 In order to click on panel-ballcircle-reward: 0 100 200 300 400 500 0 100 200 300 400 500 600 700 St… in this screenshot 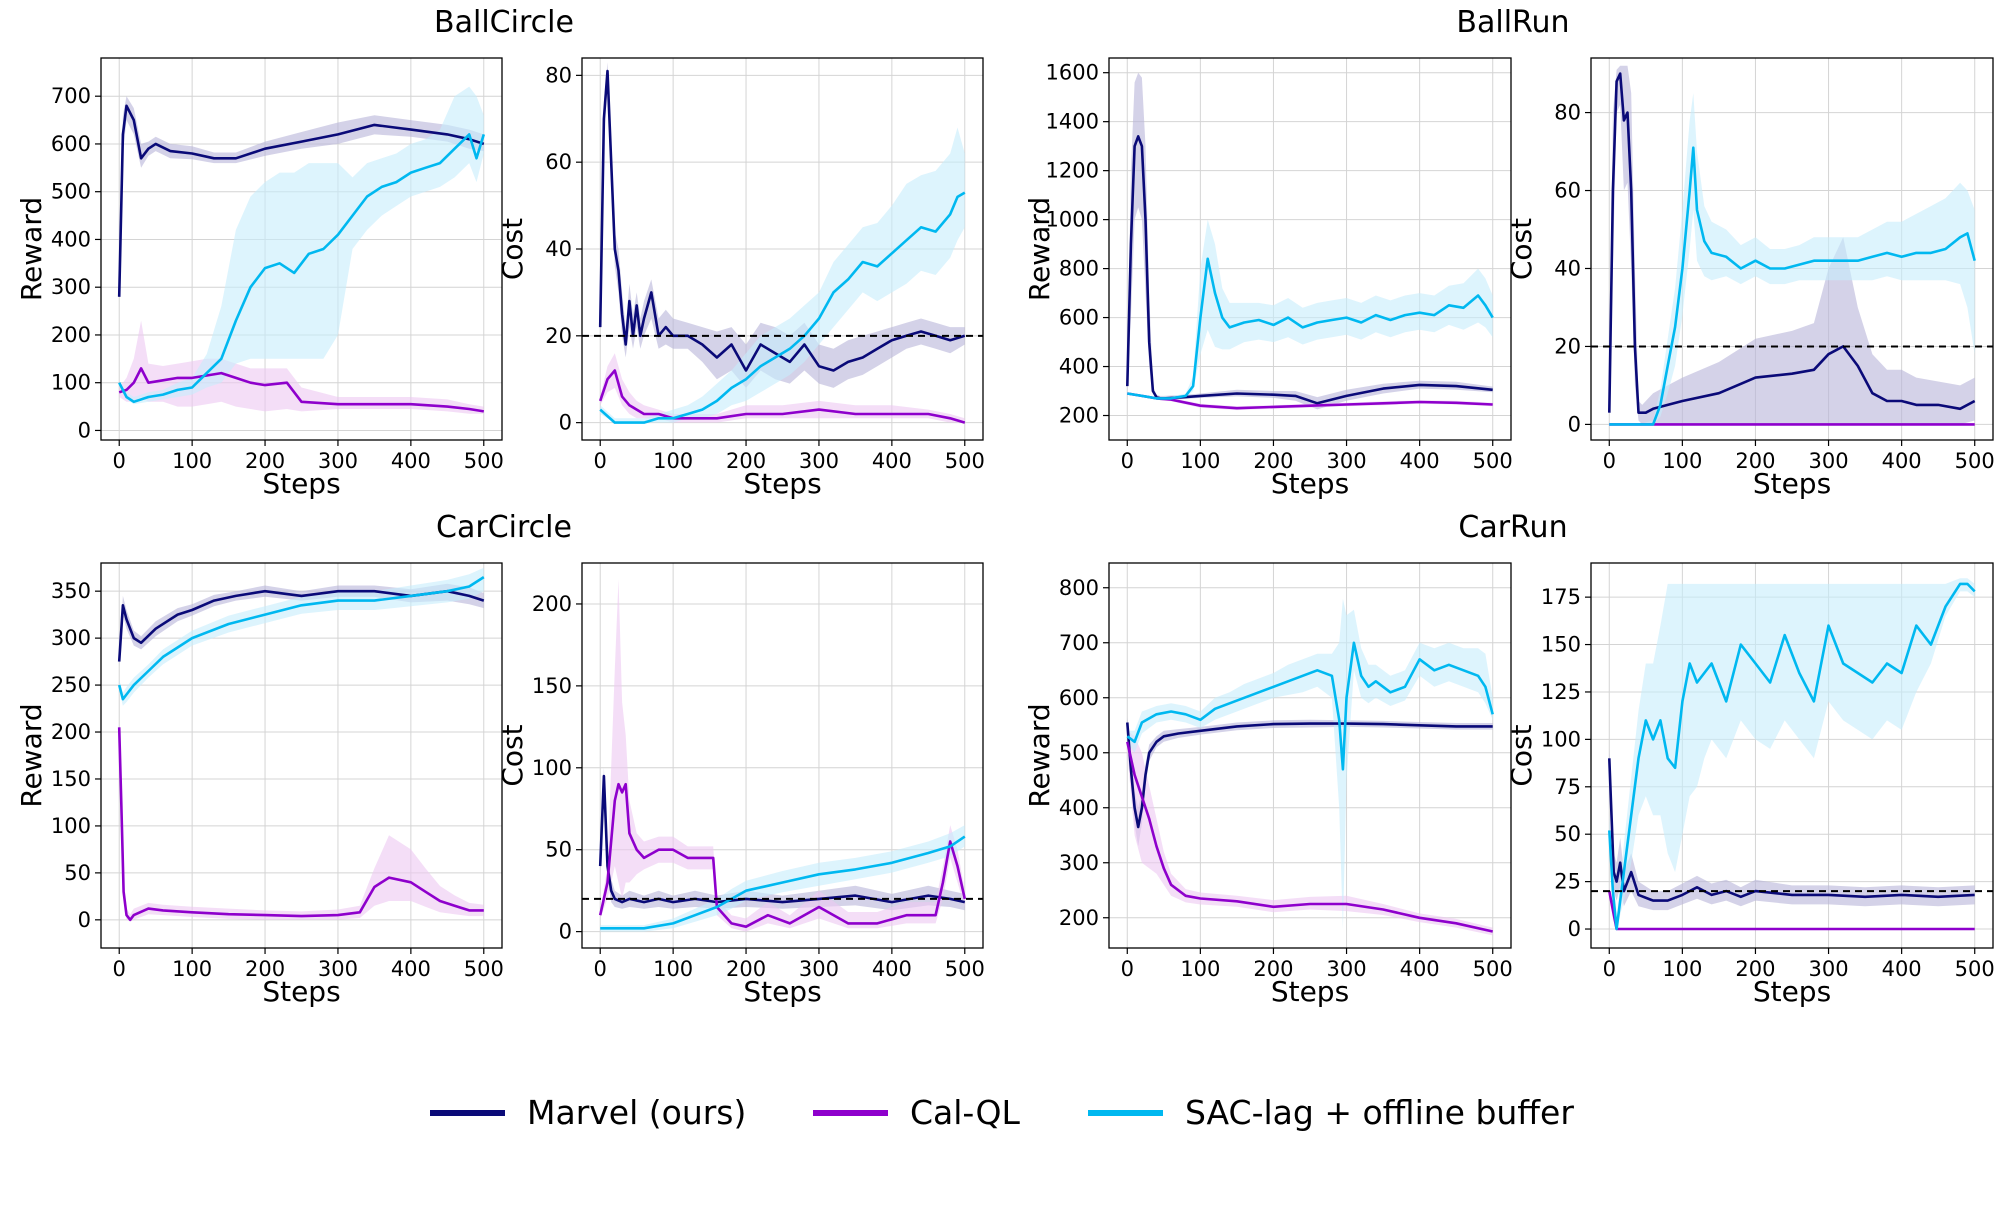, I will do `click(259, 278)`.